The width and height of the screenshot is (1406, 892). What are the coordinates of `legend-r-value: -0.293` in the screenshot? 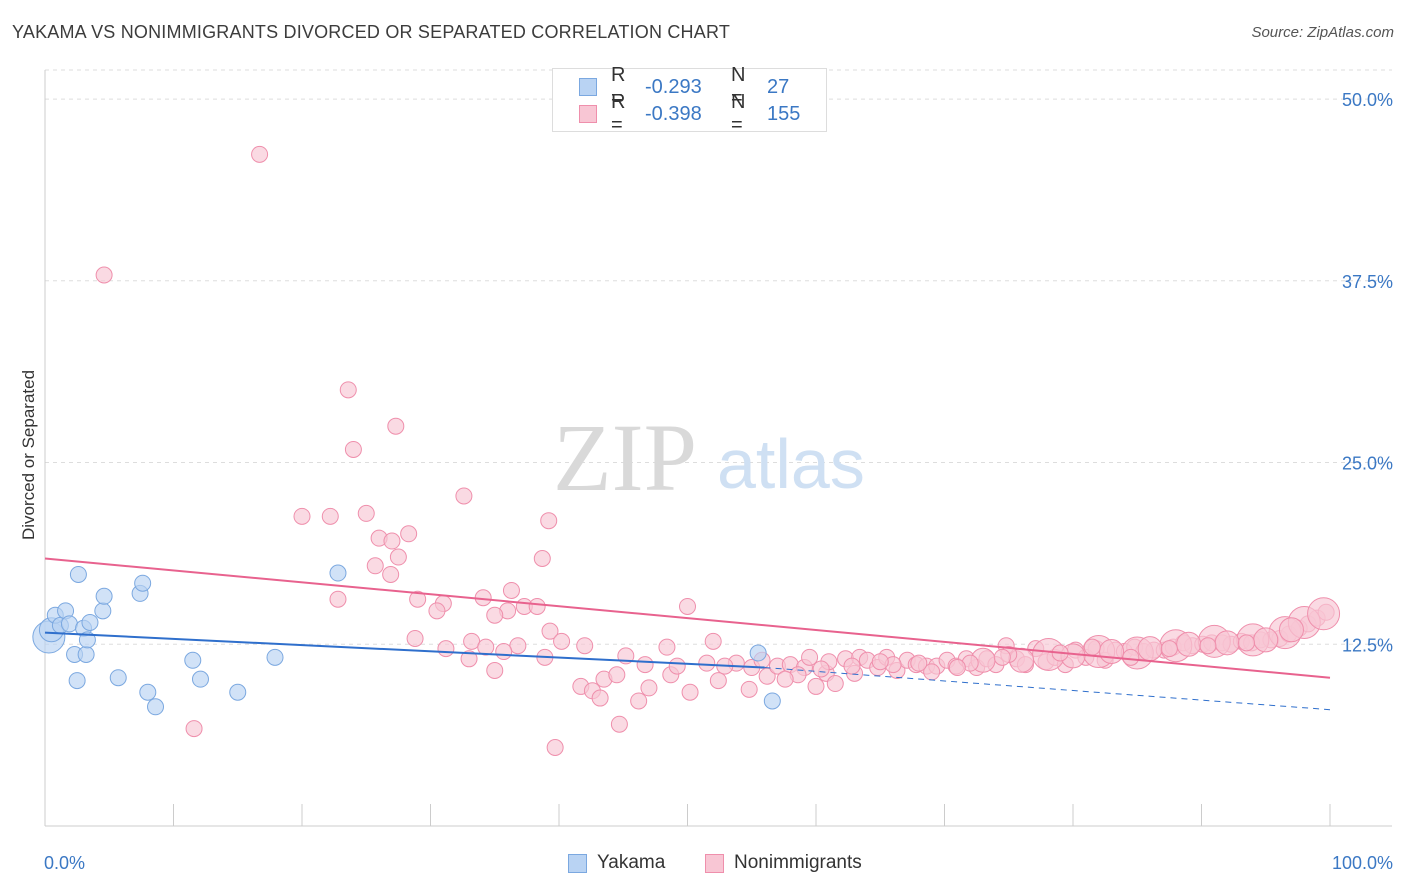 It's located at (673, 86).